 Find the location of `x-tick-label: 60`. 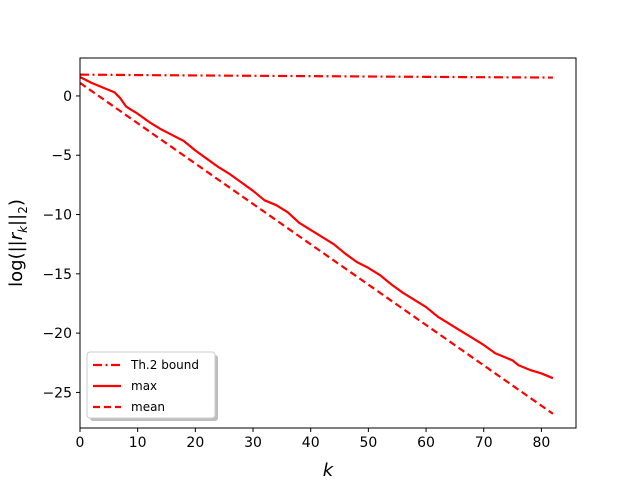

x-tick-label: 60 is located at coordinates (426, 443).